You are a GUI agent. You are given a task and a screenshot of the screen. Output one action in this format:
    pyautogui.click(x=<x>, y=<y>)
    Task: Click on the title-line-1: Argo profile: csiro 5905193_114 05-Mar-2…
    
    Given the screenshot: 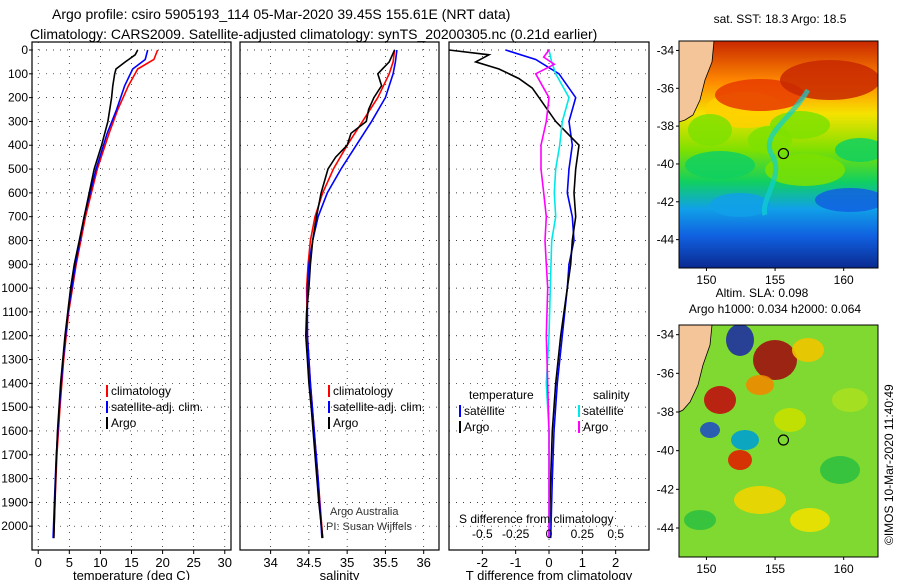 What is the action you would take?
    pyautogui.click(x=281, y=14)
    